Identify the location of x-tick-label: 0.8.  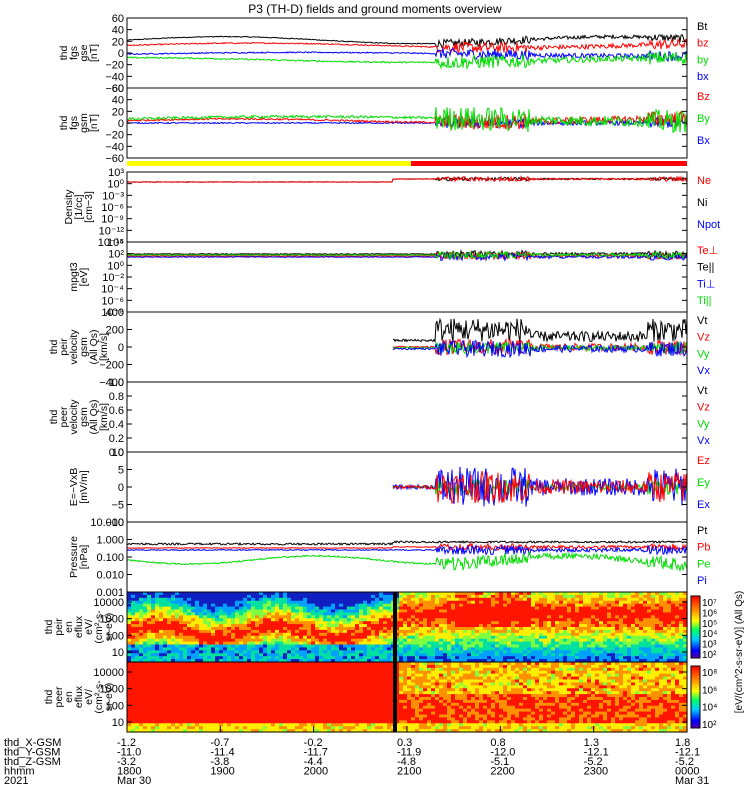
(497, 743).